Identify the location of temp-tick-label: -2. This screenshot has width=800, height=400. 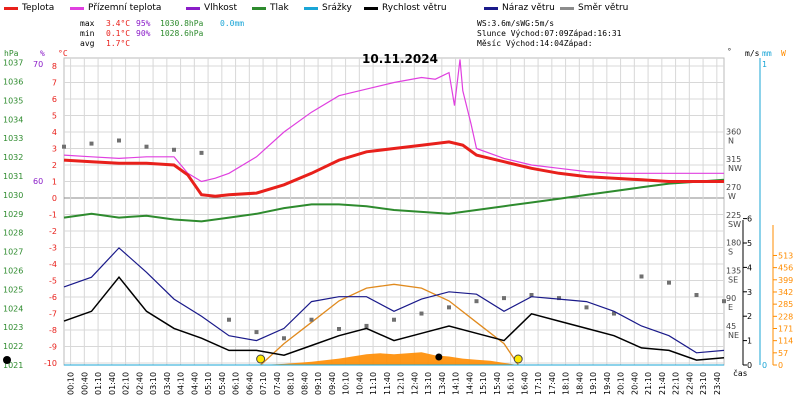
(53, 231).